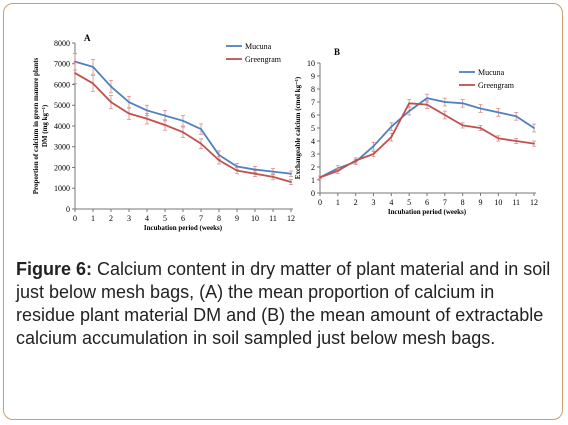  What do you see at coordinates (62, 64) in the screenshot?
I see `y-tick-label: 7000` at bounding box center [62, 64].